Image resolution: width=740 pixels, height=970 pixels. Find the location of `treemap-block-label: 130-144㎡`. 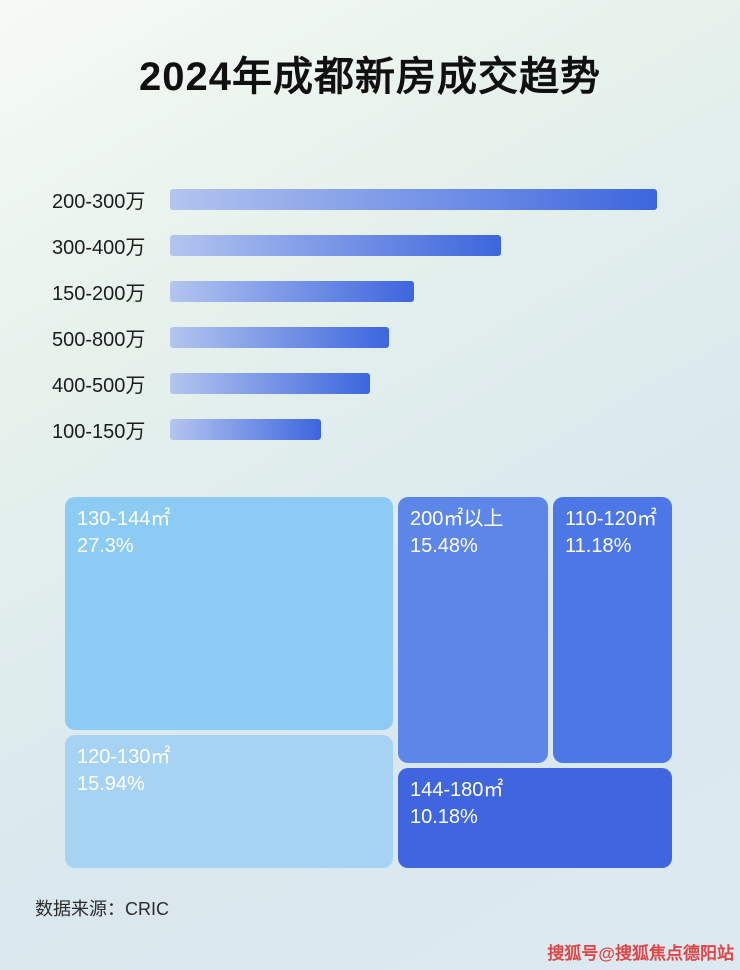

treemap-block-label: 130-144㎡ is located at coordinates (124, 519).